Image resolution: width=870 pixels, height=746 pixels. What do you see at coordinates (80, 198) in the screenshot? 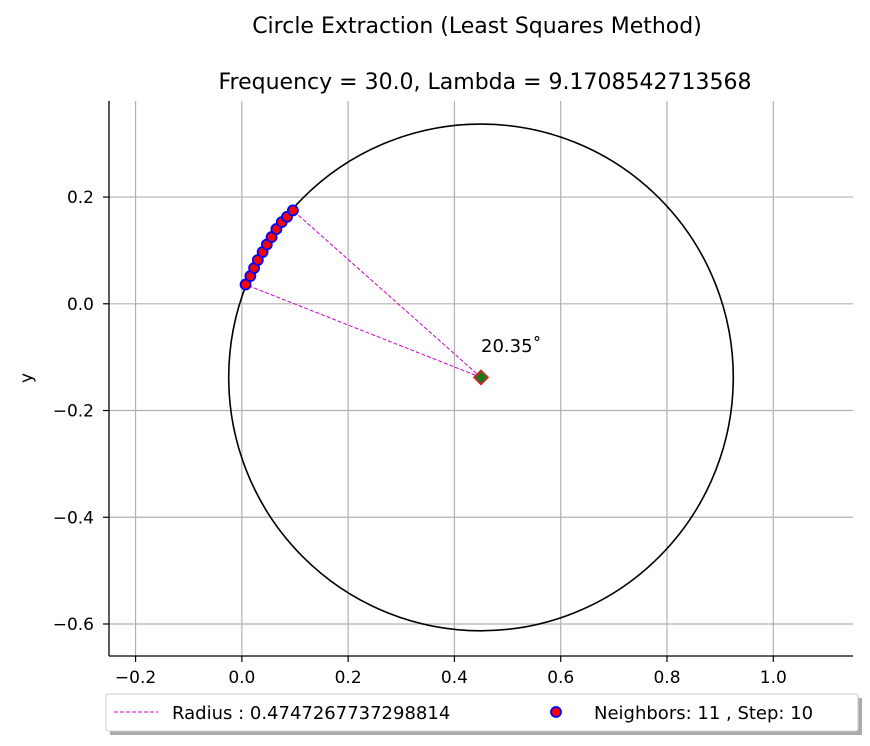
I see `y-tick-label-0: 0.2` at bounding box center [80, 198].